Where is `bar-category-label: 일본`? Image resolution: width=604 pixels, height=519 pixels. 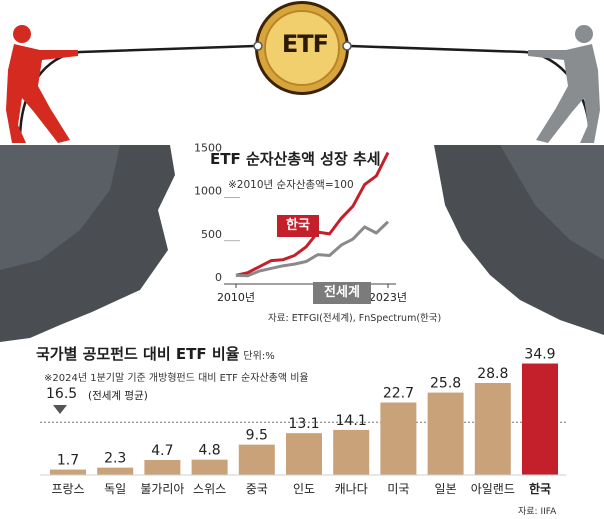 bar-category-label: 일본 is located at coordinates (446, 489).